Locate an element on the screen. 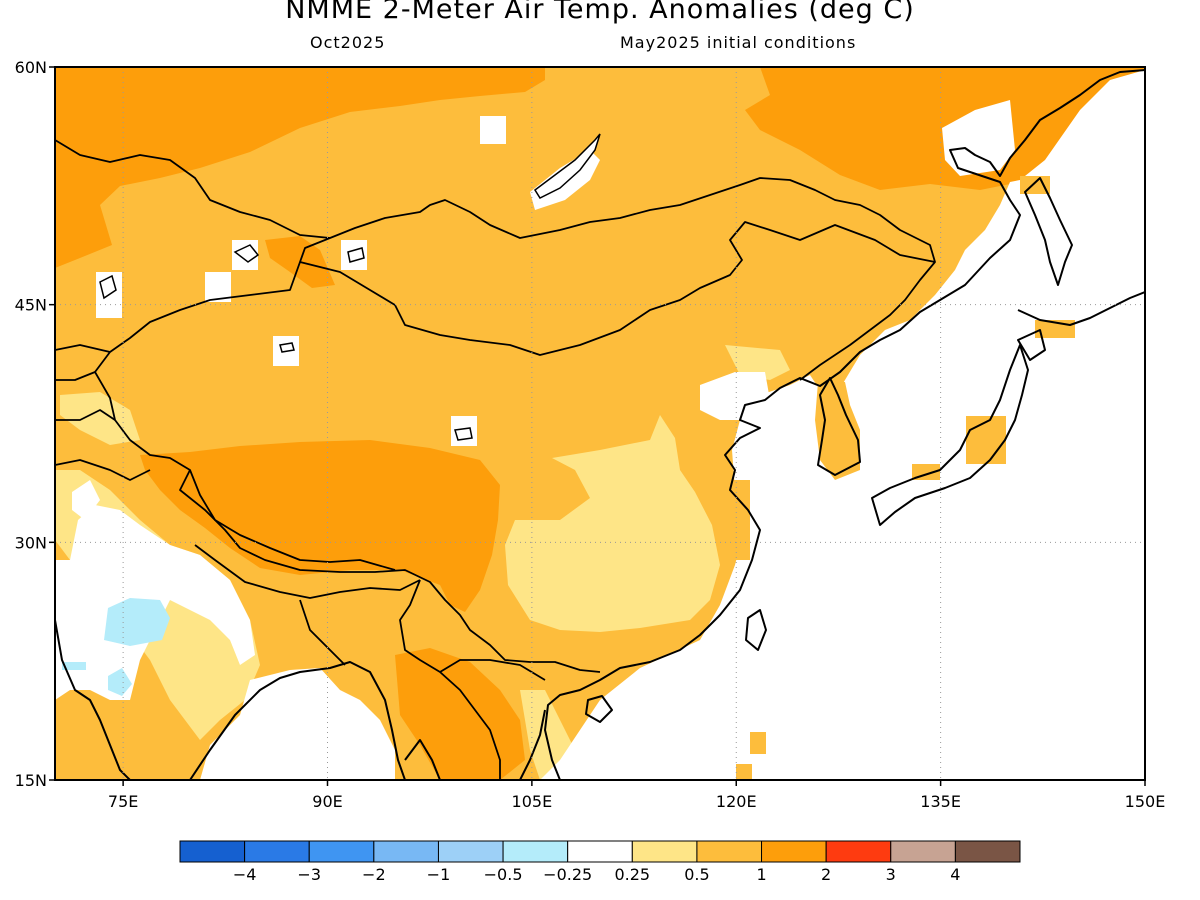 The height and width of the screenshot is (900, 1200). legend-label: −3 is located at coordinates (309, 874).